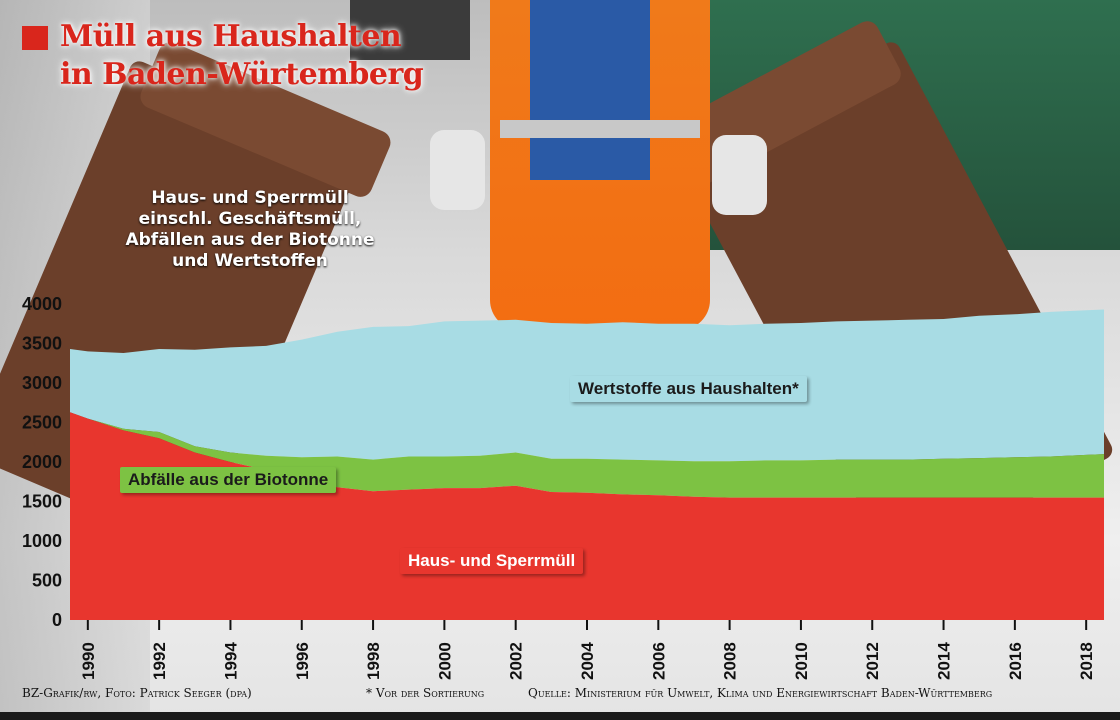  I want to click on x-tick-label: 2000, so click(444, 661).